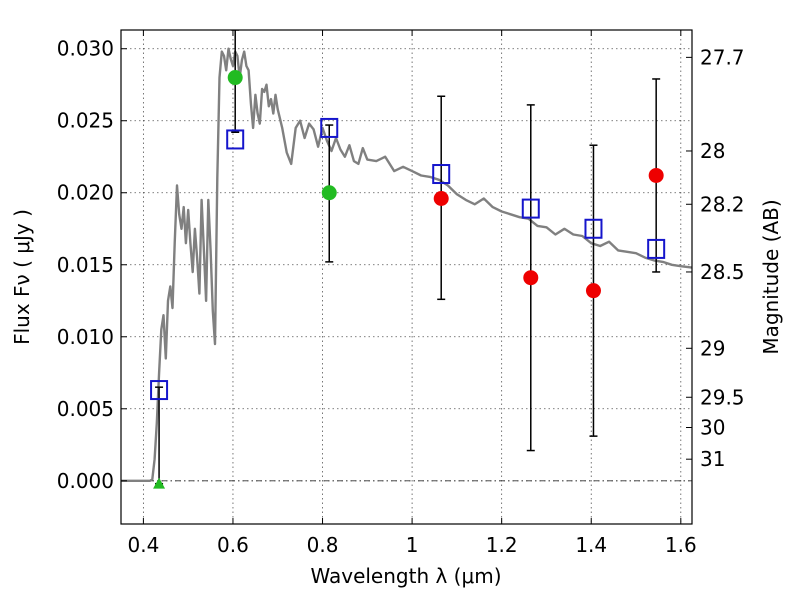 This screenshot has width=800, height=600. I want to click on y-tick-label: 0.025, so click(85, 121).